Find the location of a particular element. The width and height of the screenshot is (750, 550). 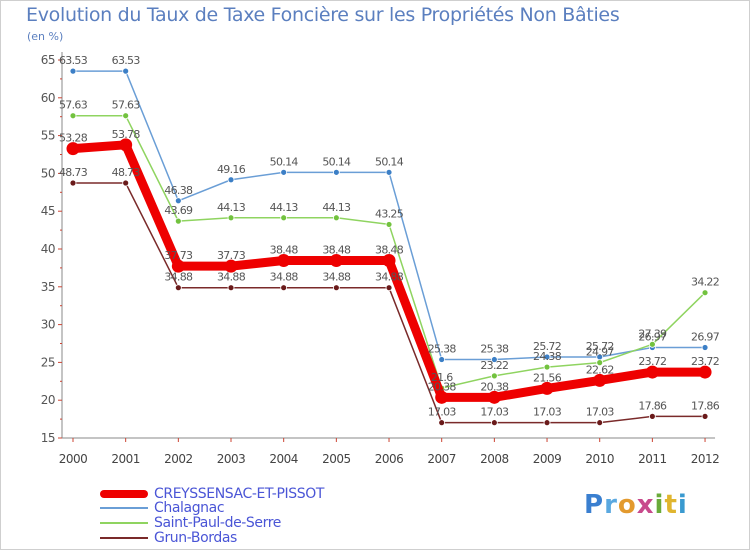

data-label-2-2: 34.88 is located at coordinates (178, 277).